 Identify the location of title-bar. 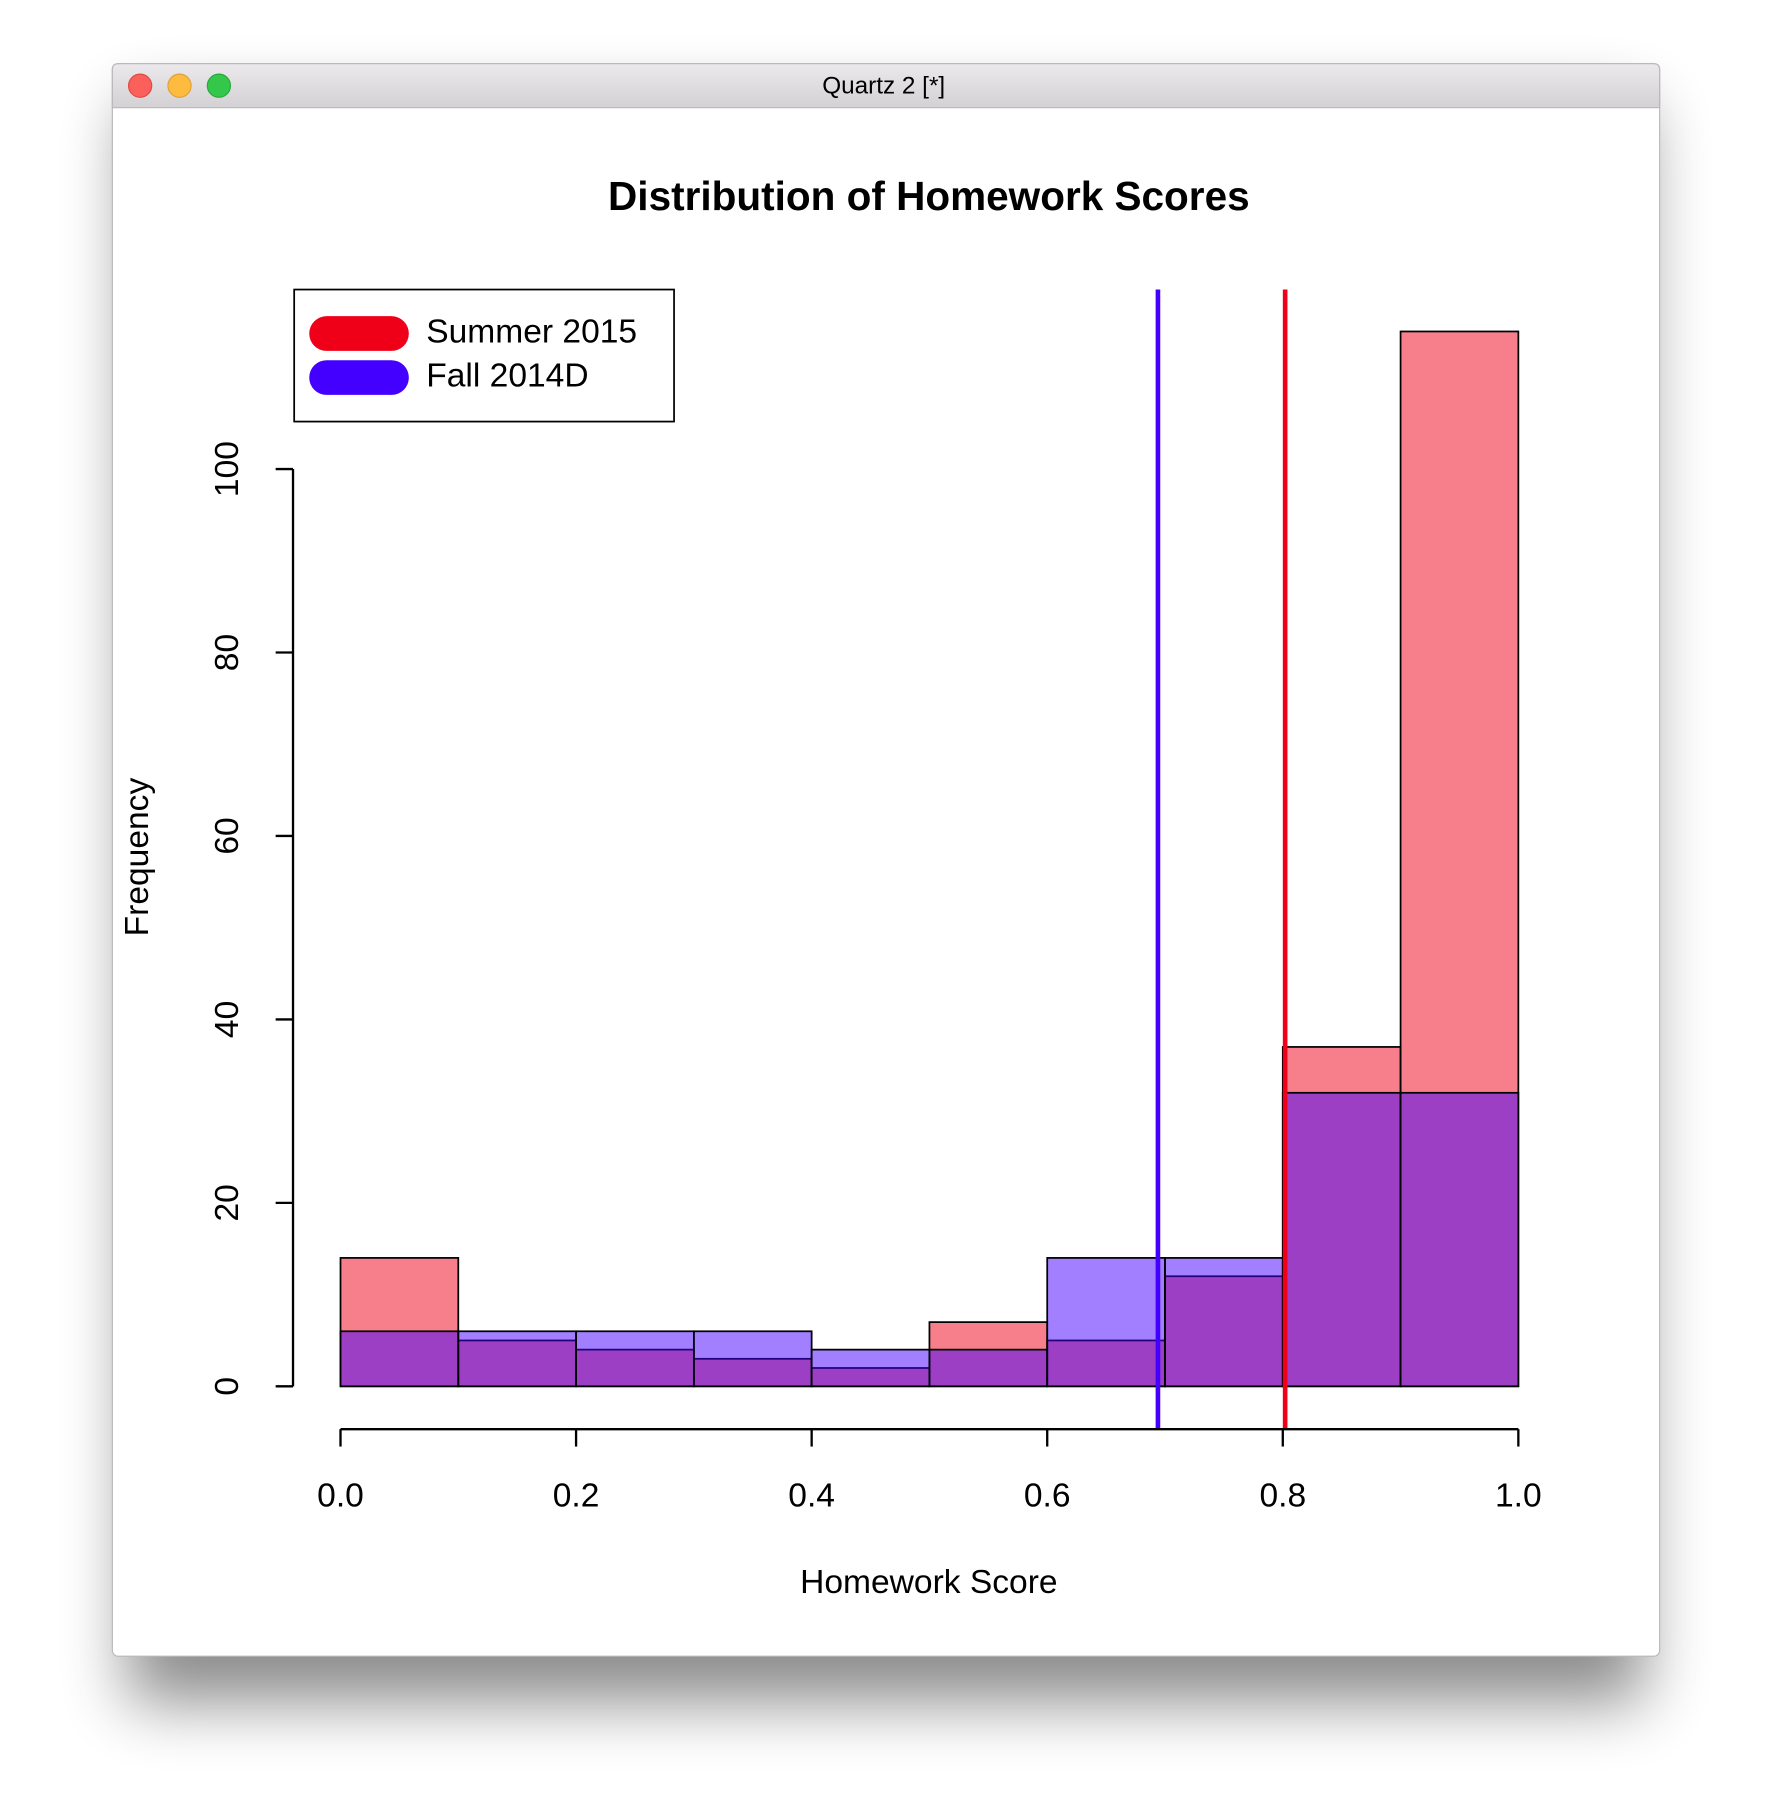
(886, 86).